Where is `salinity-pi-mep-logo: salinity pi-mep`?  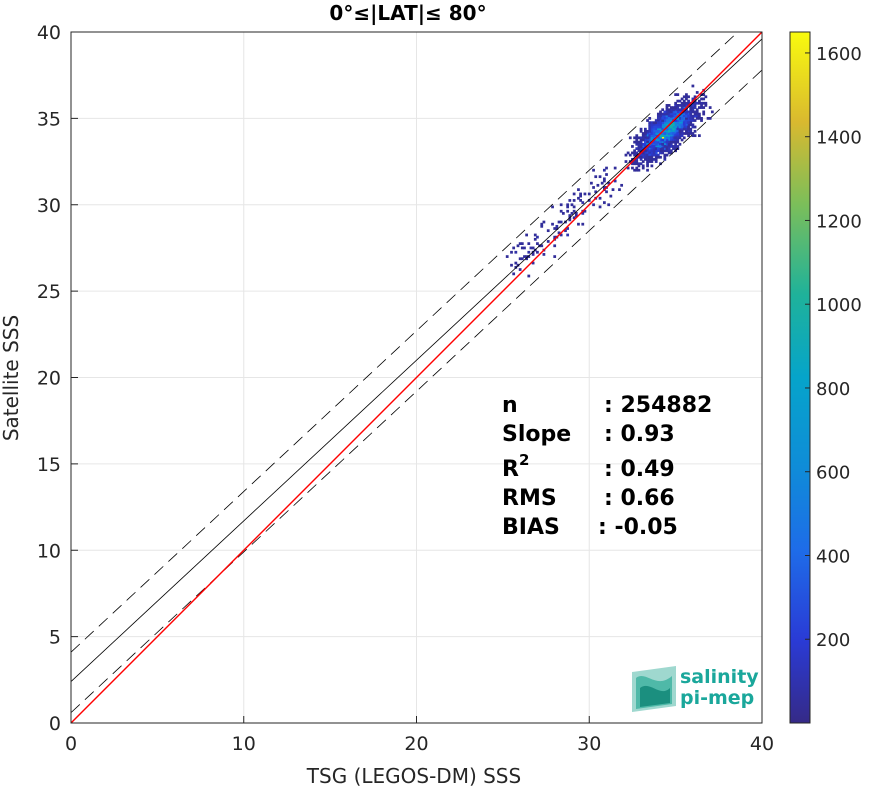
salinity-pi-mep-logo: salinity pi-mep is located at coordinates (695, 689).